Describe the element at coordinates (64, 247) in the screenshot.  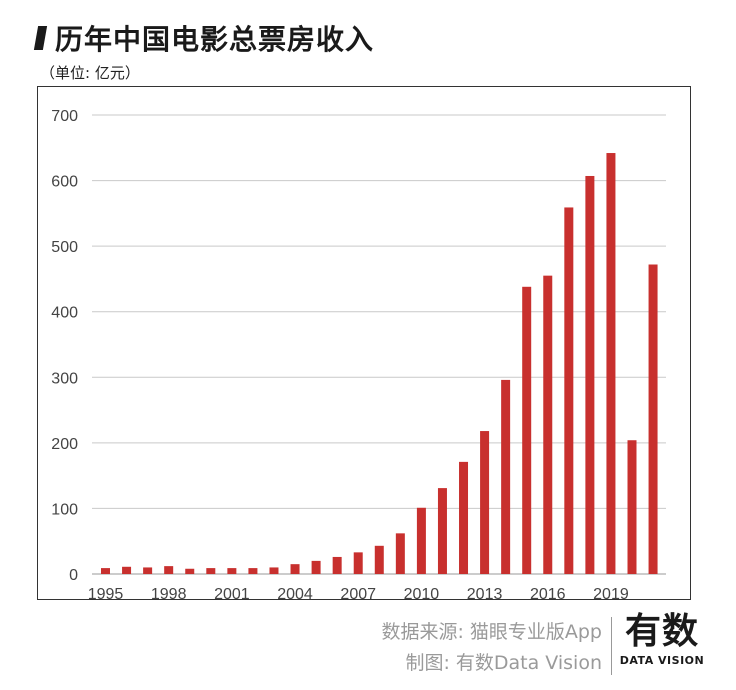
I see `y-tick-label: 500` at that location.